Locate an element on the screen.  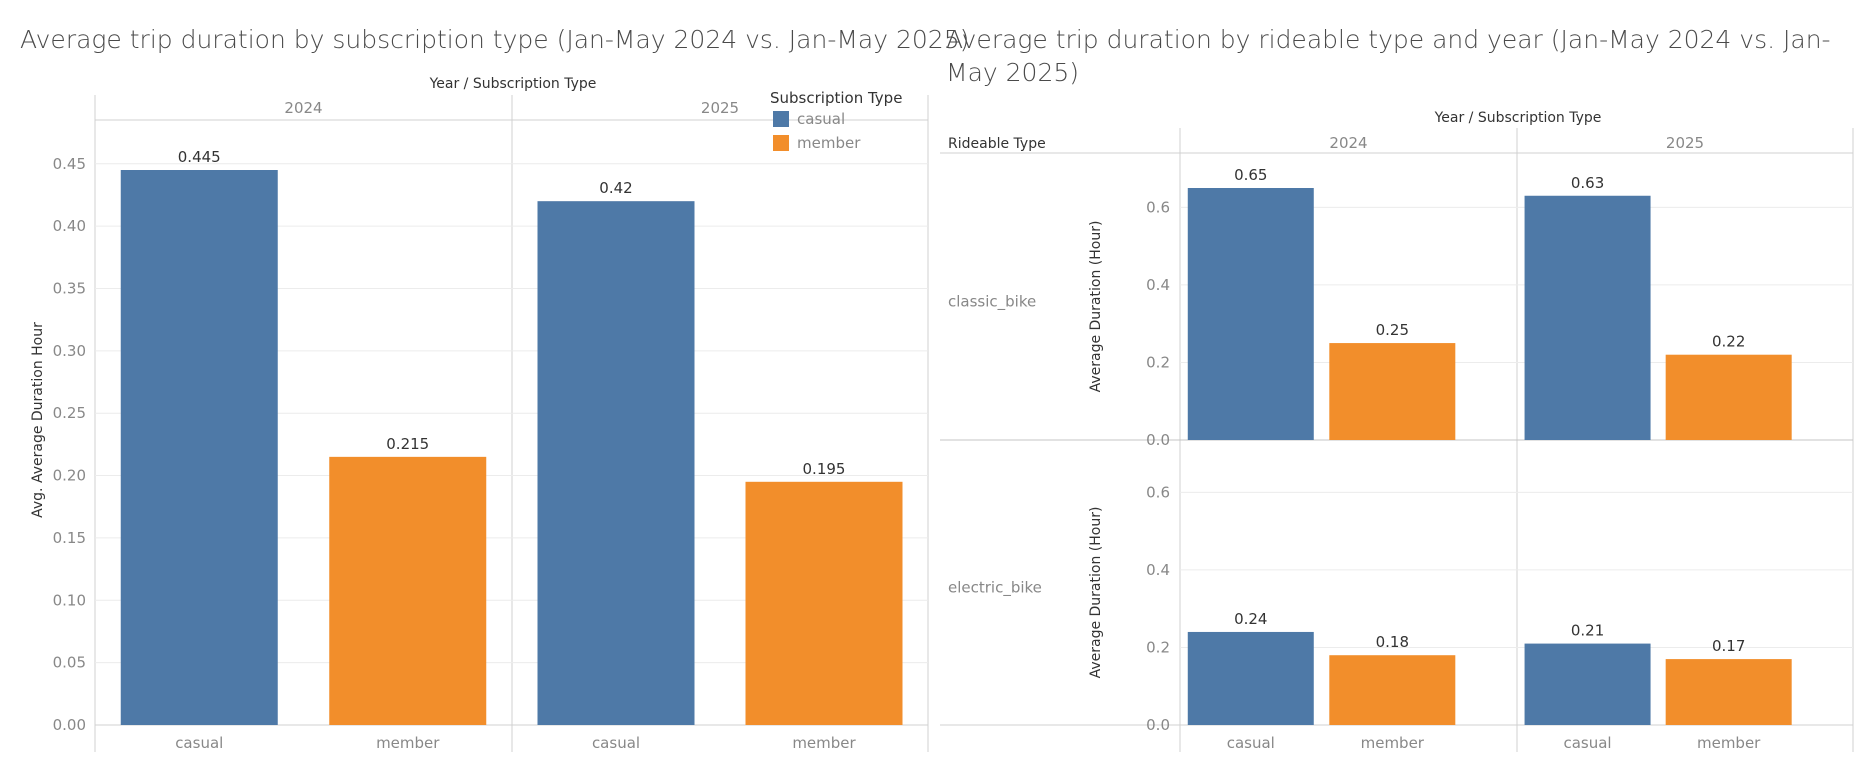
right-data-label: 0.65 is located at coordinates (1250, 175).